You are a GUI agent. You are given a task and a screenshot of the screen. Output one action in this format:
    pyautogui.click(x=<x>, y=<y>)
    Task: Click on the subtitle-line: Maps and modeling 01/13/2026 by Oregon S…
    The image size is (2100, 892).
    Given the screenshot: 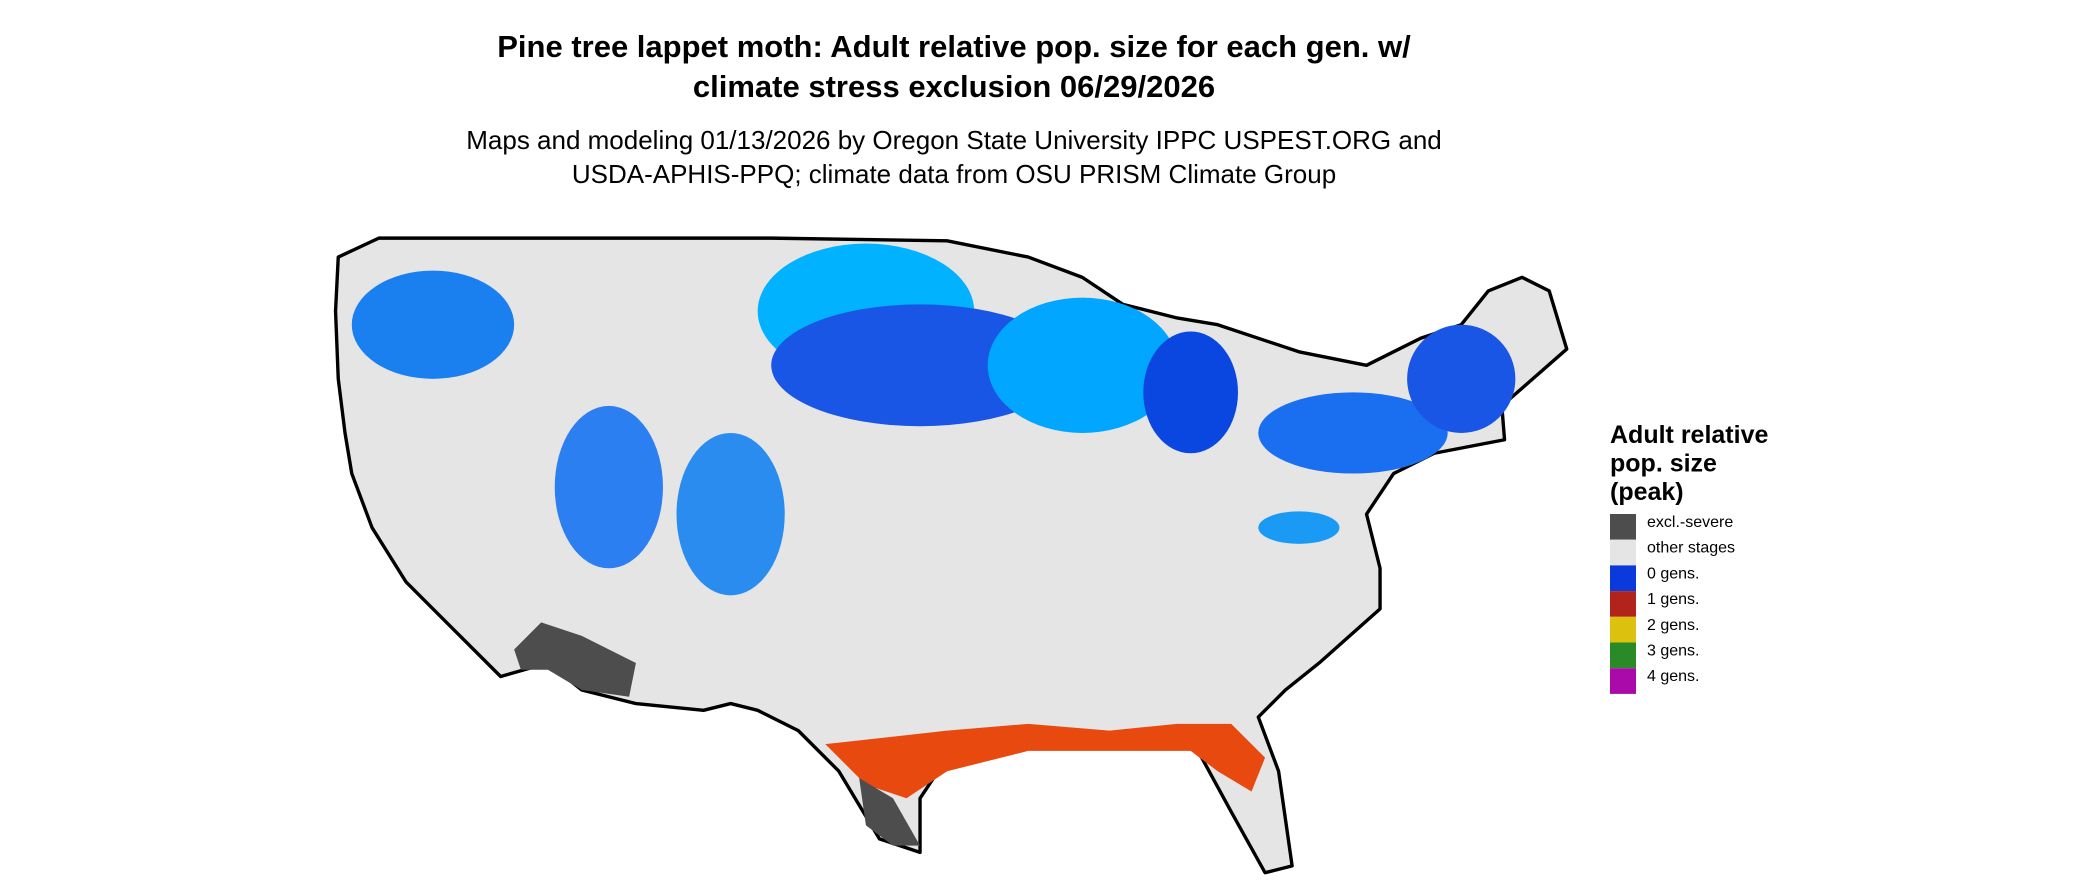 What is the action you would take?
    pyautogui.click(x=954, y=140)
    